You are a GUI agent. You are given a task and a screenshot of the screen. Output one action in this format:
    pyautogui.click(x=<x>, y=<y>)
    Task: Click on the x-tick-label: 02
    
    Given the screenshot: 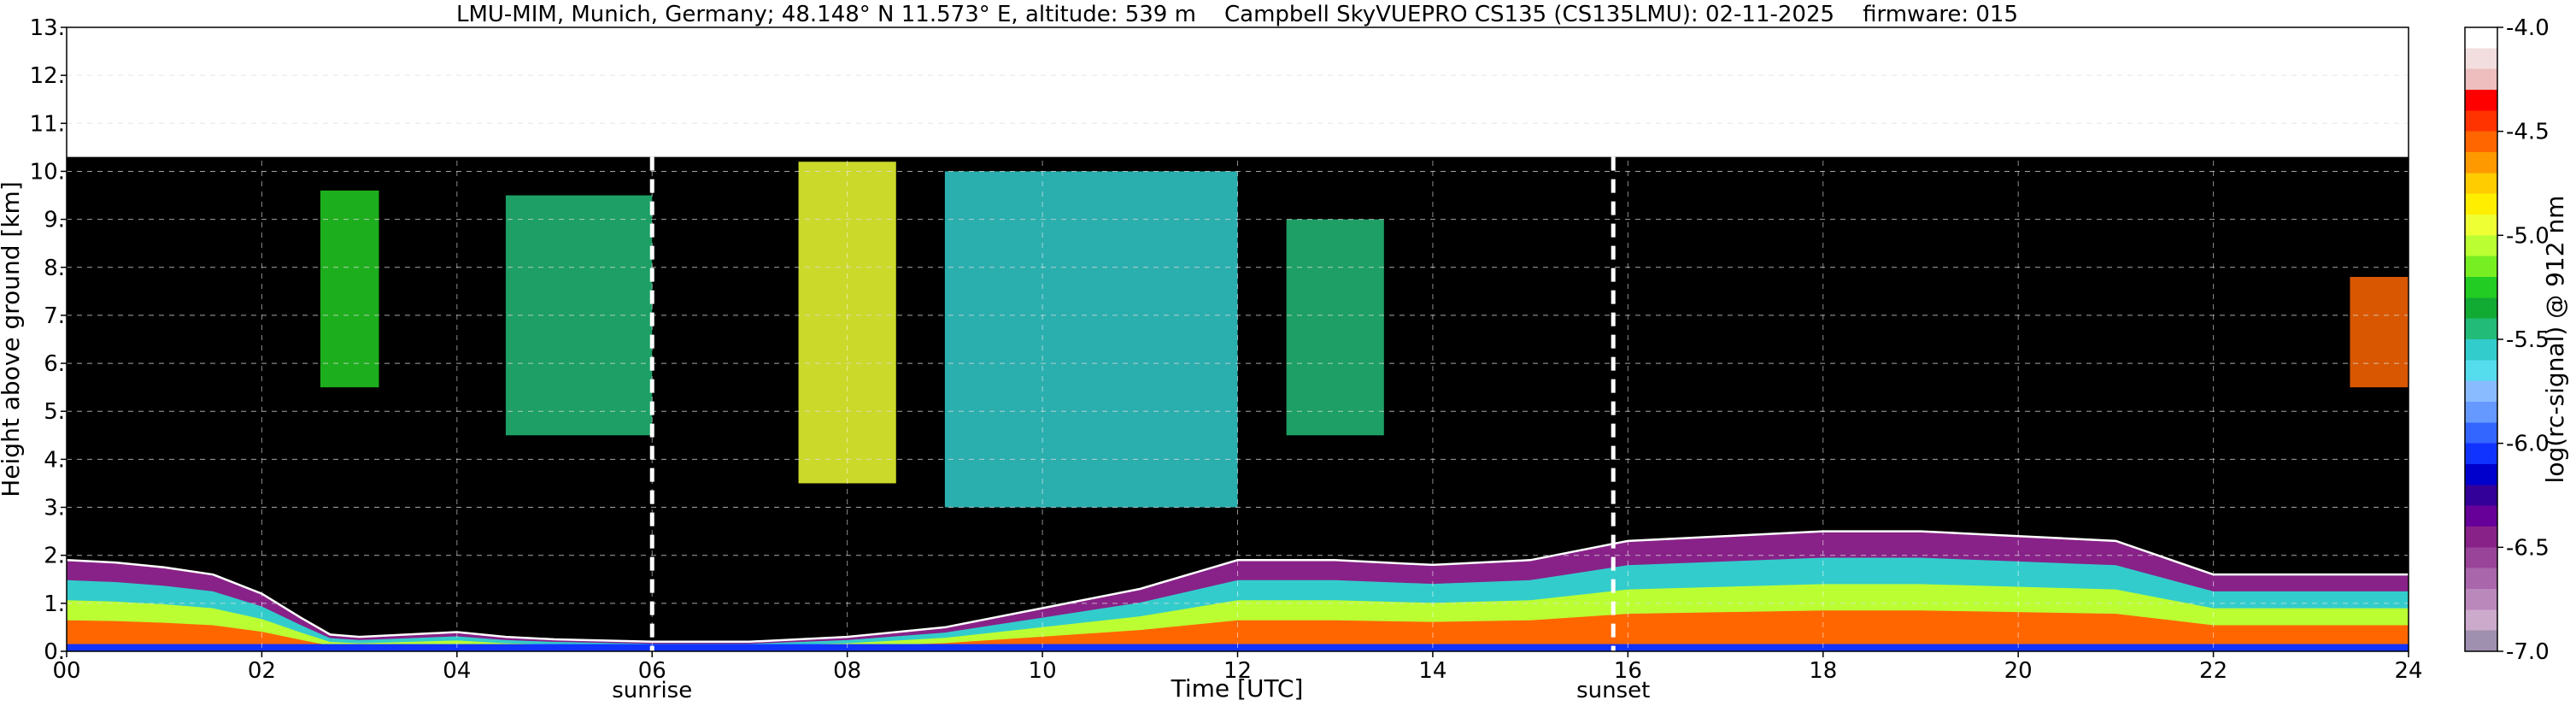 What is the action you would take?
    pyautogui.click(x=262, y=671)
    